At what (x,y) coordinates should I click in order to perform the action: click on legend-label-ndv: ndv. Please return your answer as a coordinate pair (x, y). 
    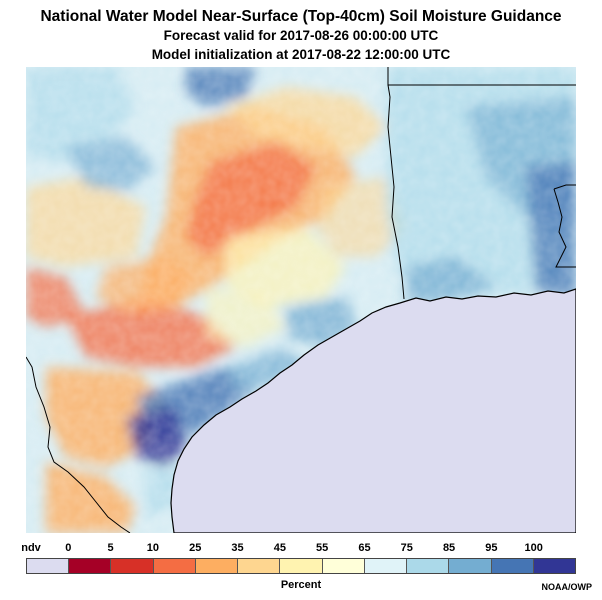
    Looking at the image, I should click on (31, 548).